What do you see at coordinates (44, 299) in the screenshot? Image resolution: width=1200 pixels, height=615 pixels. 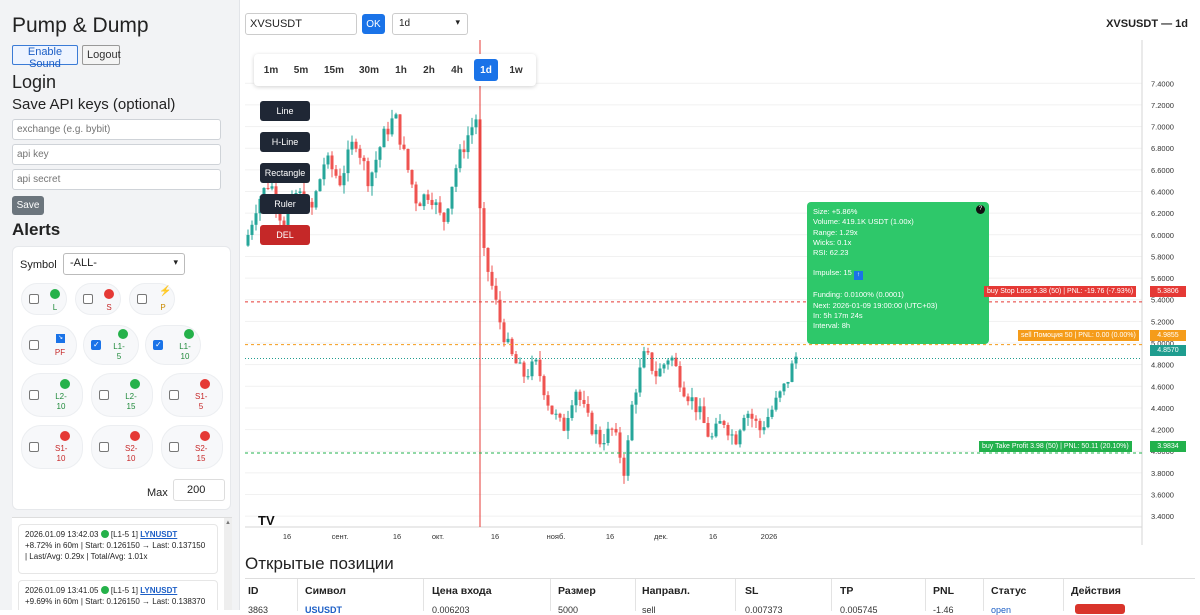 I see `alert-chip-l: L` at bounding box center [44, 299].